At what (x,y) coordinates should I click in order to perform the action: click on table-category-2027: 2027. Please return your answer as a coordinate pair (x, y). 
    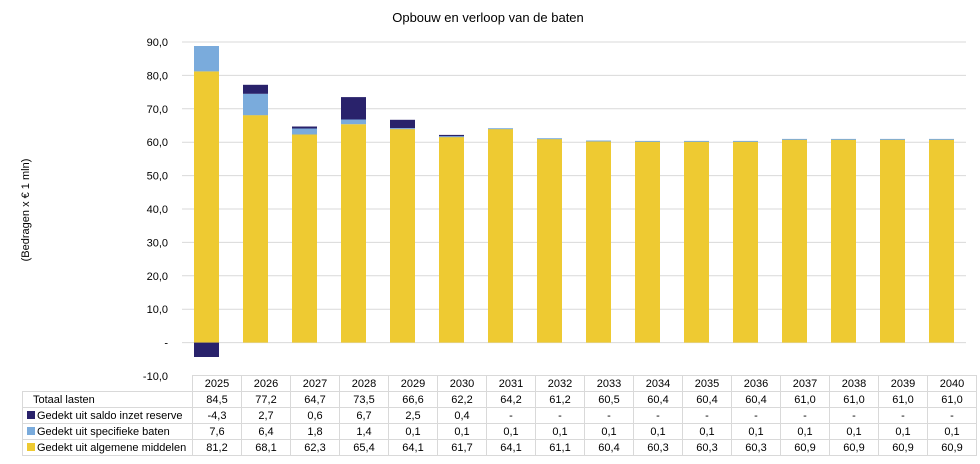
    Looking at the image, I should click on (315, 383).